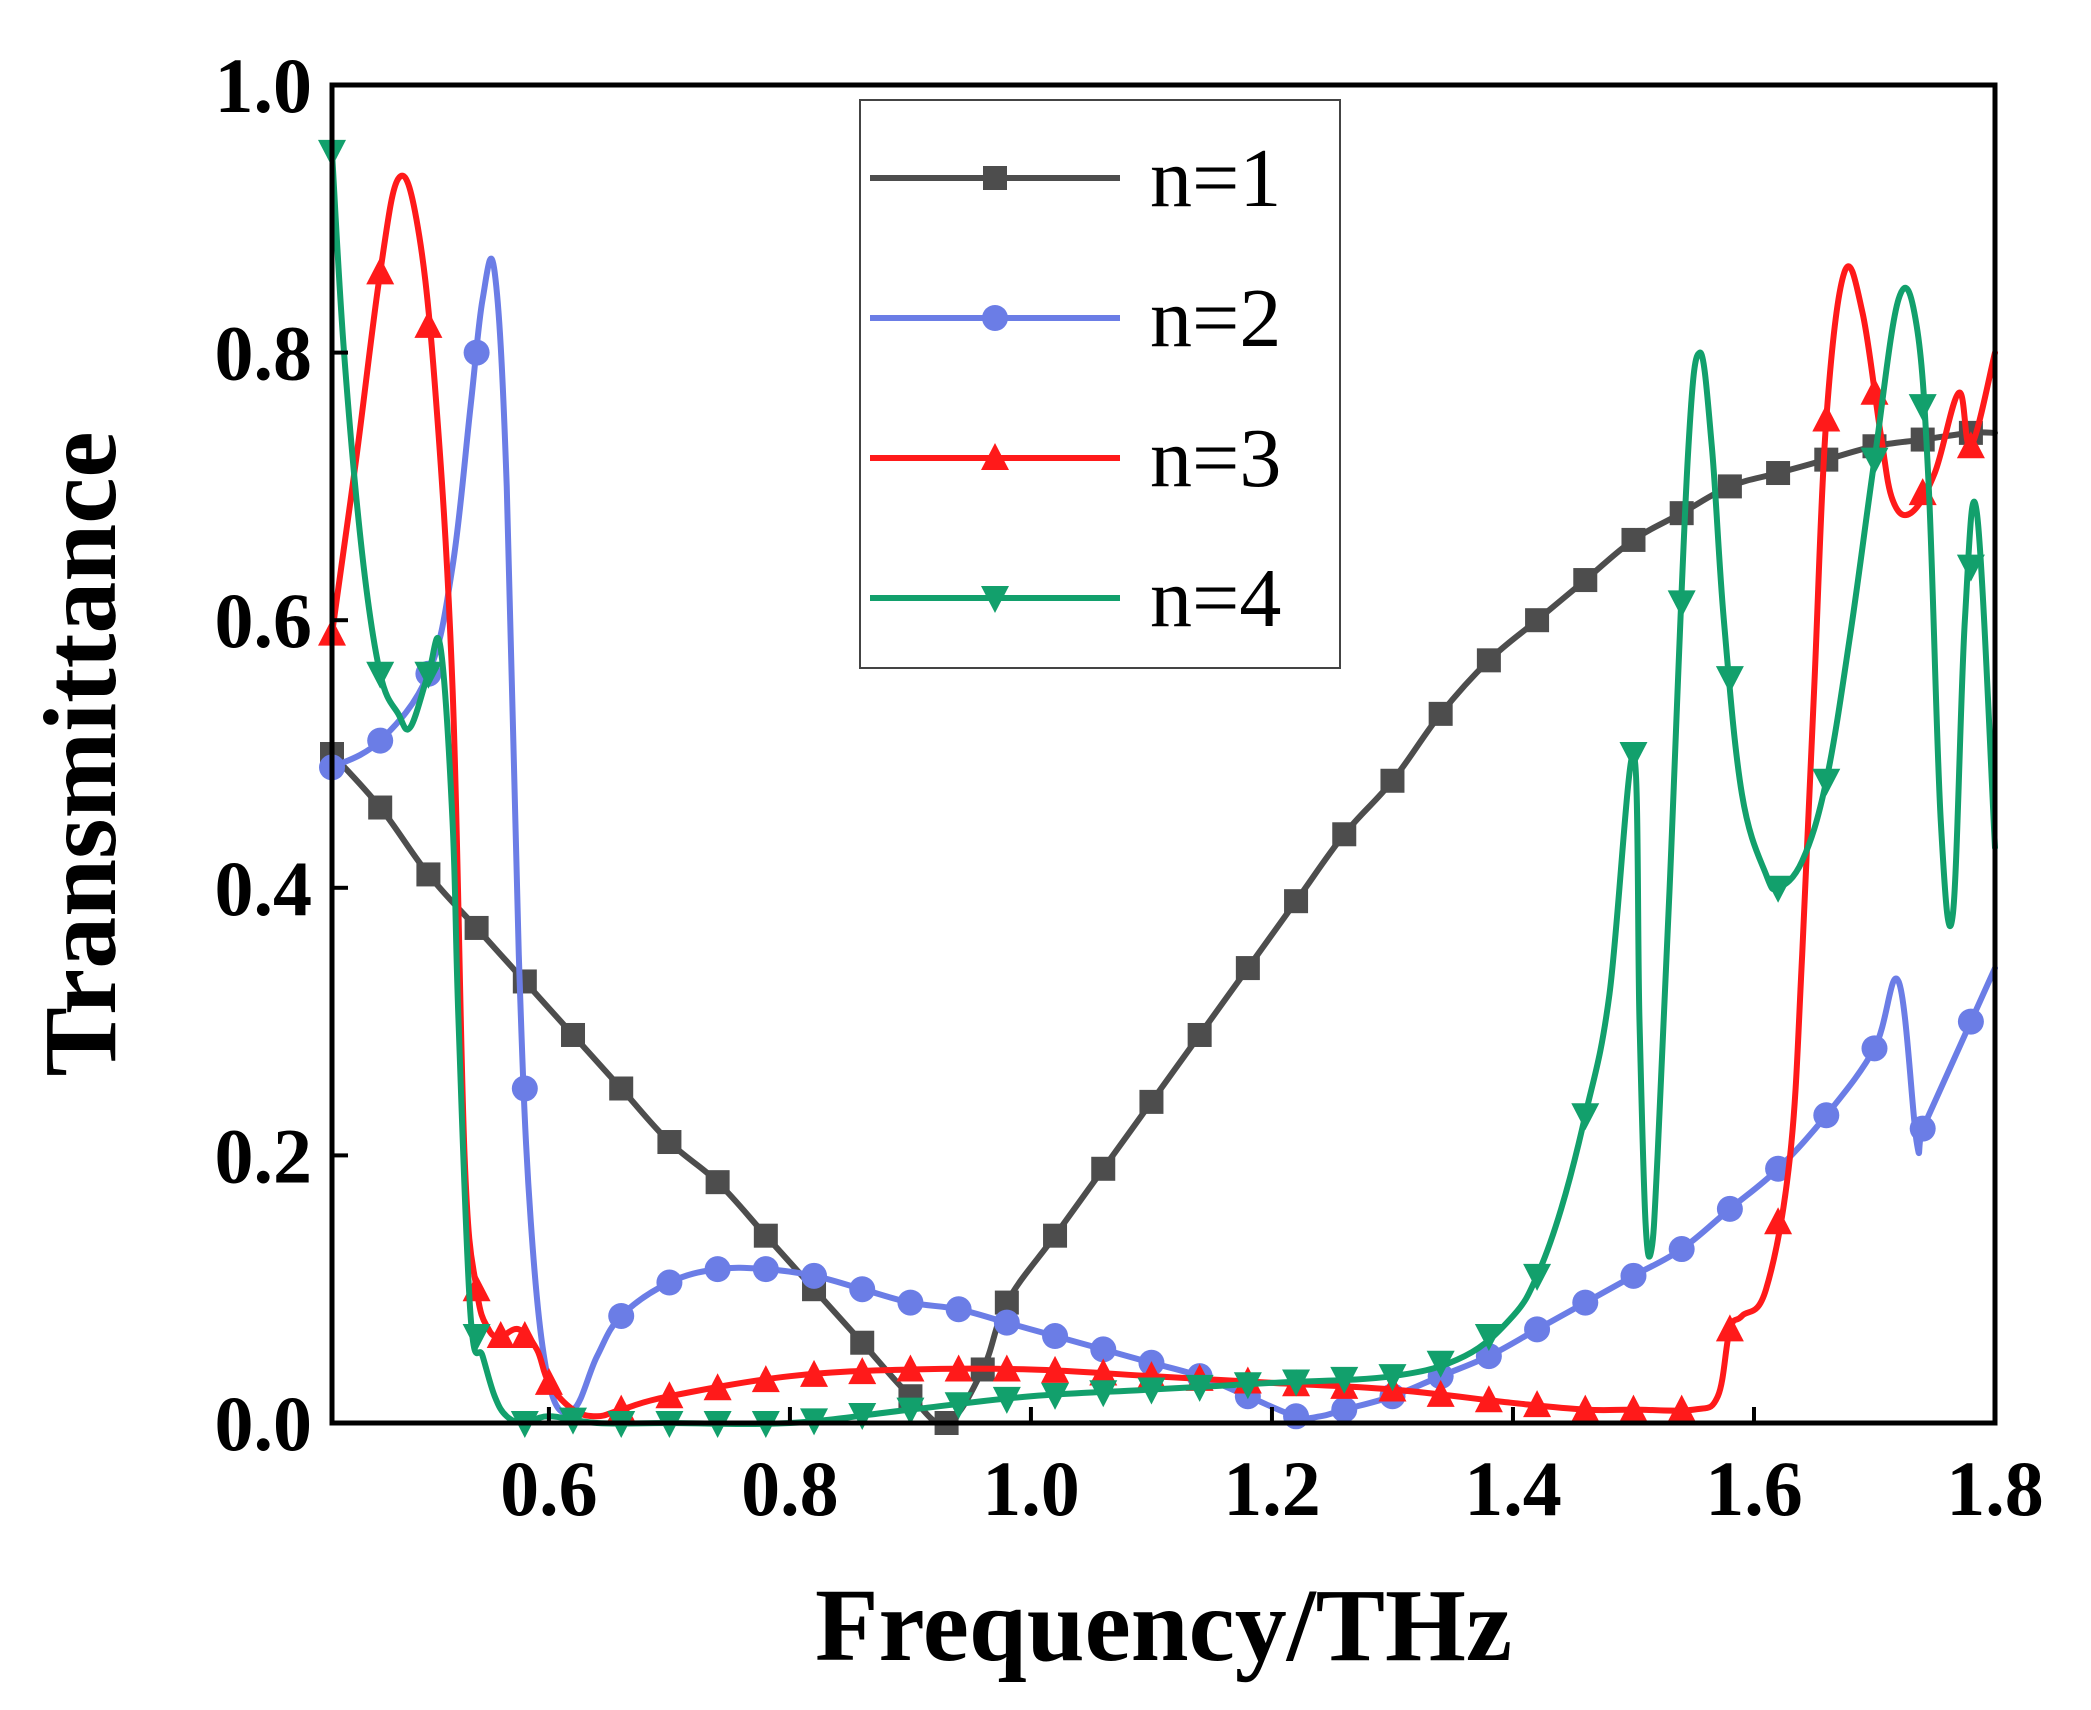 The image size is (2091, 1710). I want to click on legend-box, so click(1100, 384).